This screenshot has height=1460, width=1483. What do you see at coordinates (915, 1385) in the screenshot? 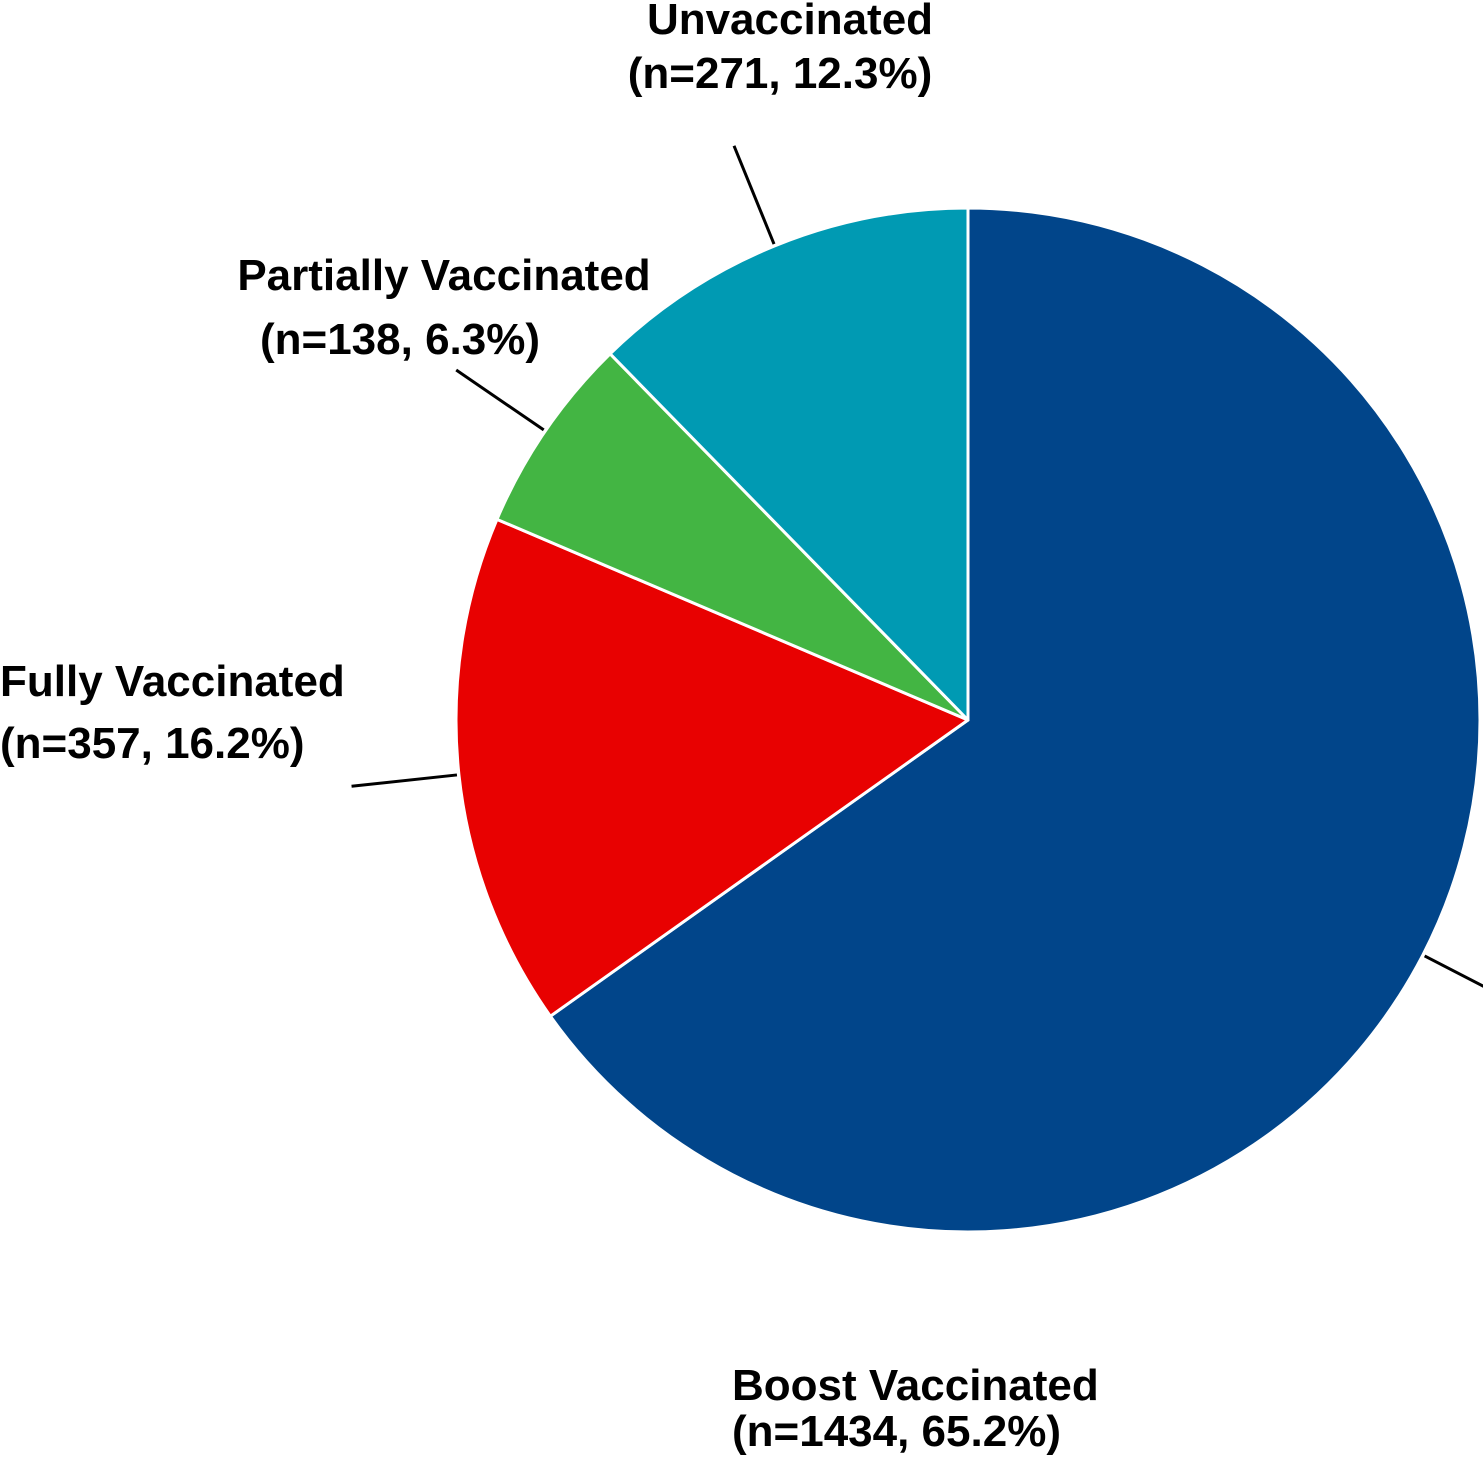
I see `label-boost-vaccinated-name: Boost Vaccinated` at bounding box center [915, 1385].